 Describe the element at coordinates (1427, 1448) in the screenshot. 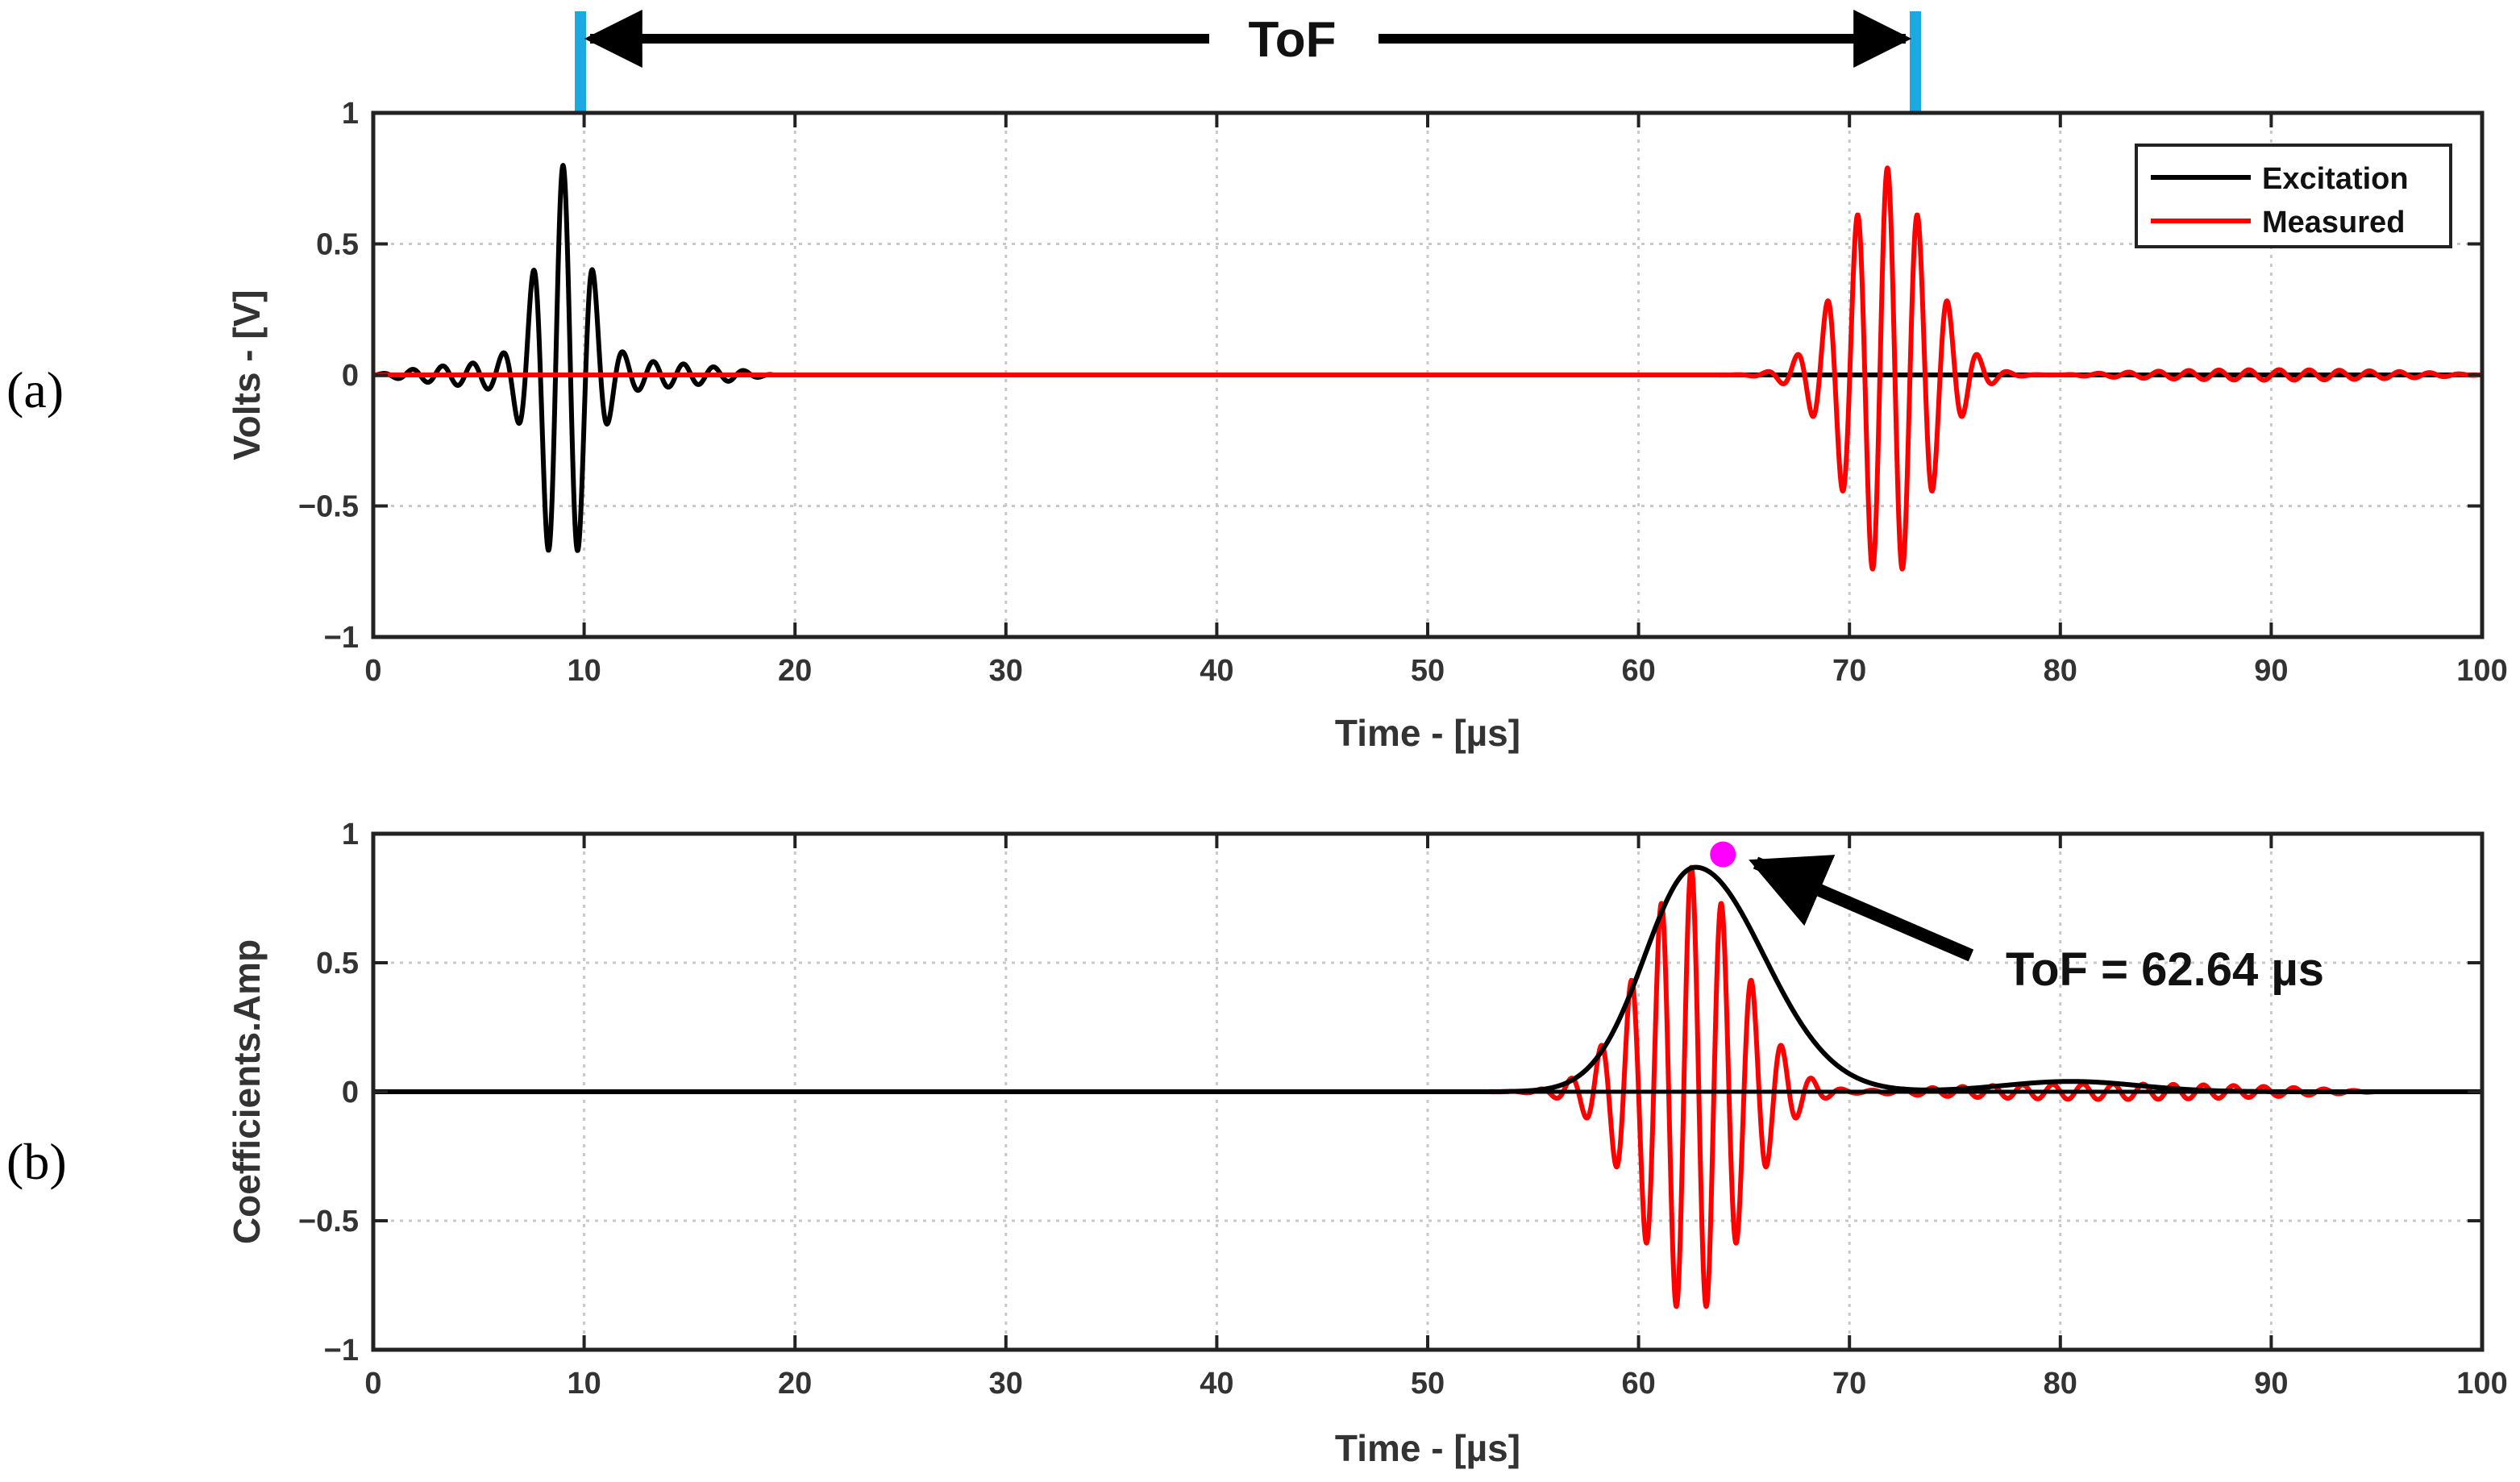

I see `chart-b-xlabel: Time - [µs]` at that location.